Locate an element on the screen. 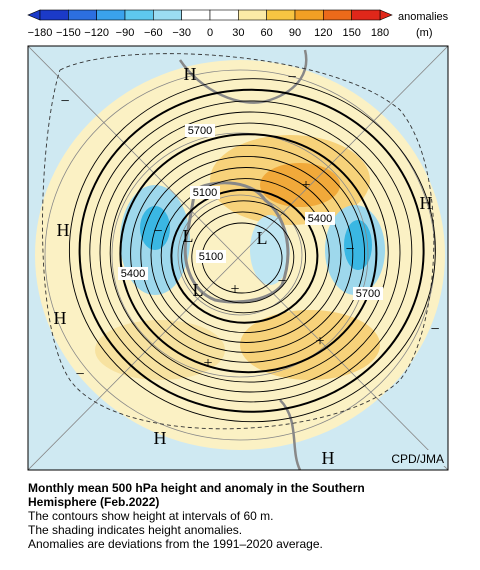  colorbar-tick-label: −150 is located at coordinates (68, 33).